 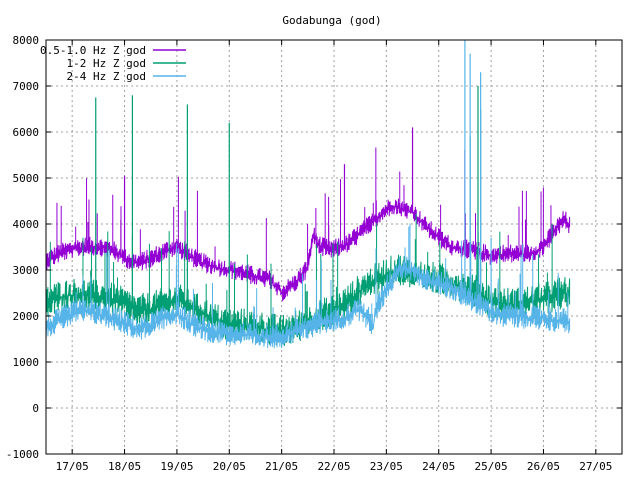 I want to click on legend-label: 2-4 Hz Z god, so click(x=106, y=76).